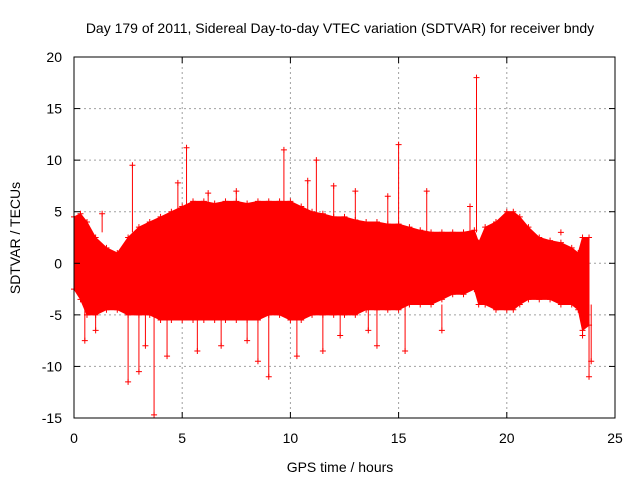 This screenshot has height=480, width=640. What do you see at coordinates (182, 438) in the screenshot?
I see `x-tick-label: 5` at bounding box center [182, 438].